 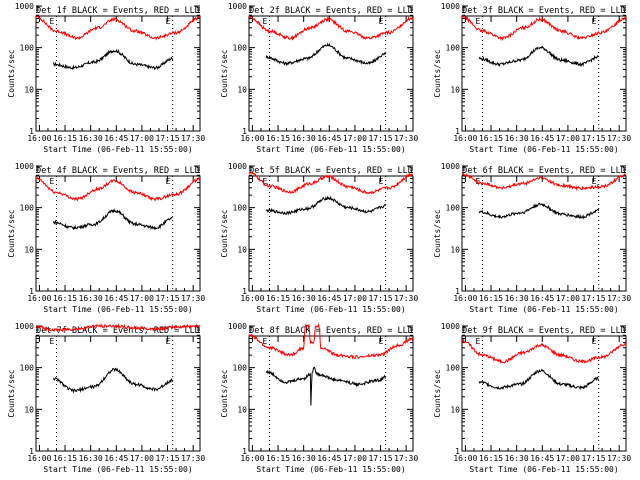 I want to click on panel-title: Det 4f BLACK = Events, RED = LLD, so click(x=118, y=171).